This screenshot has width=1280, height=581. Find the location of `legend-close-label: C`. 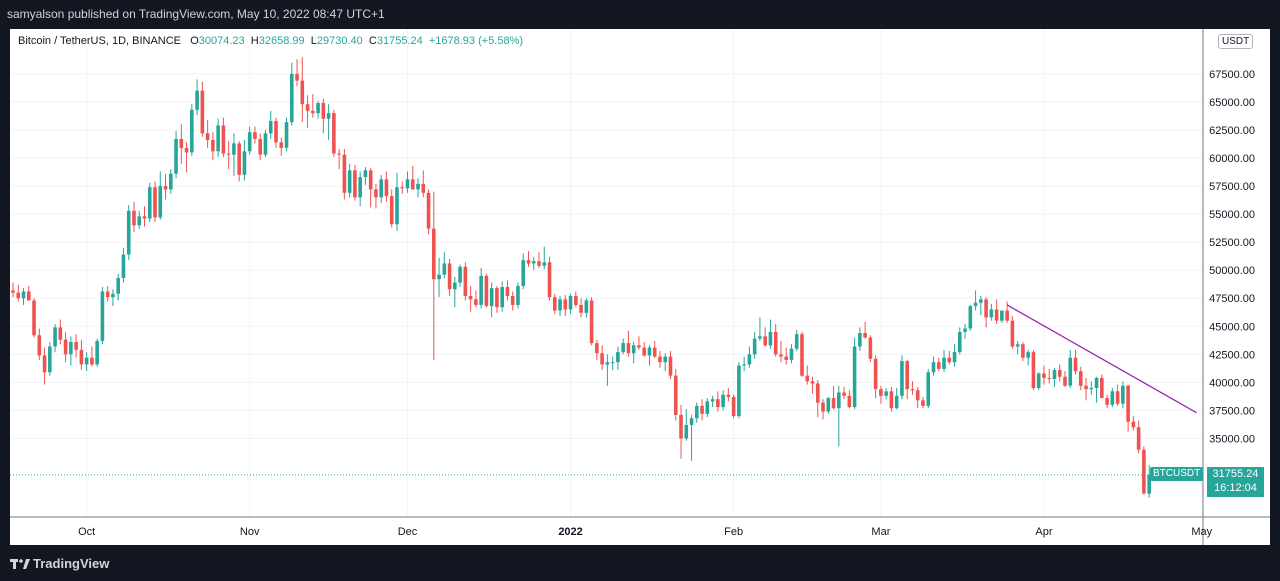

legend-close-label: C is located at coordinates (372, 41).